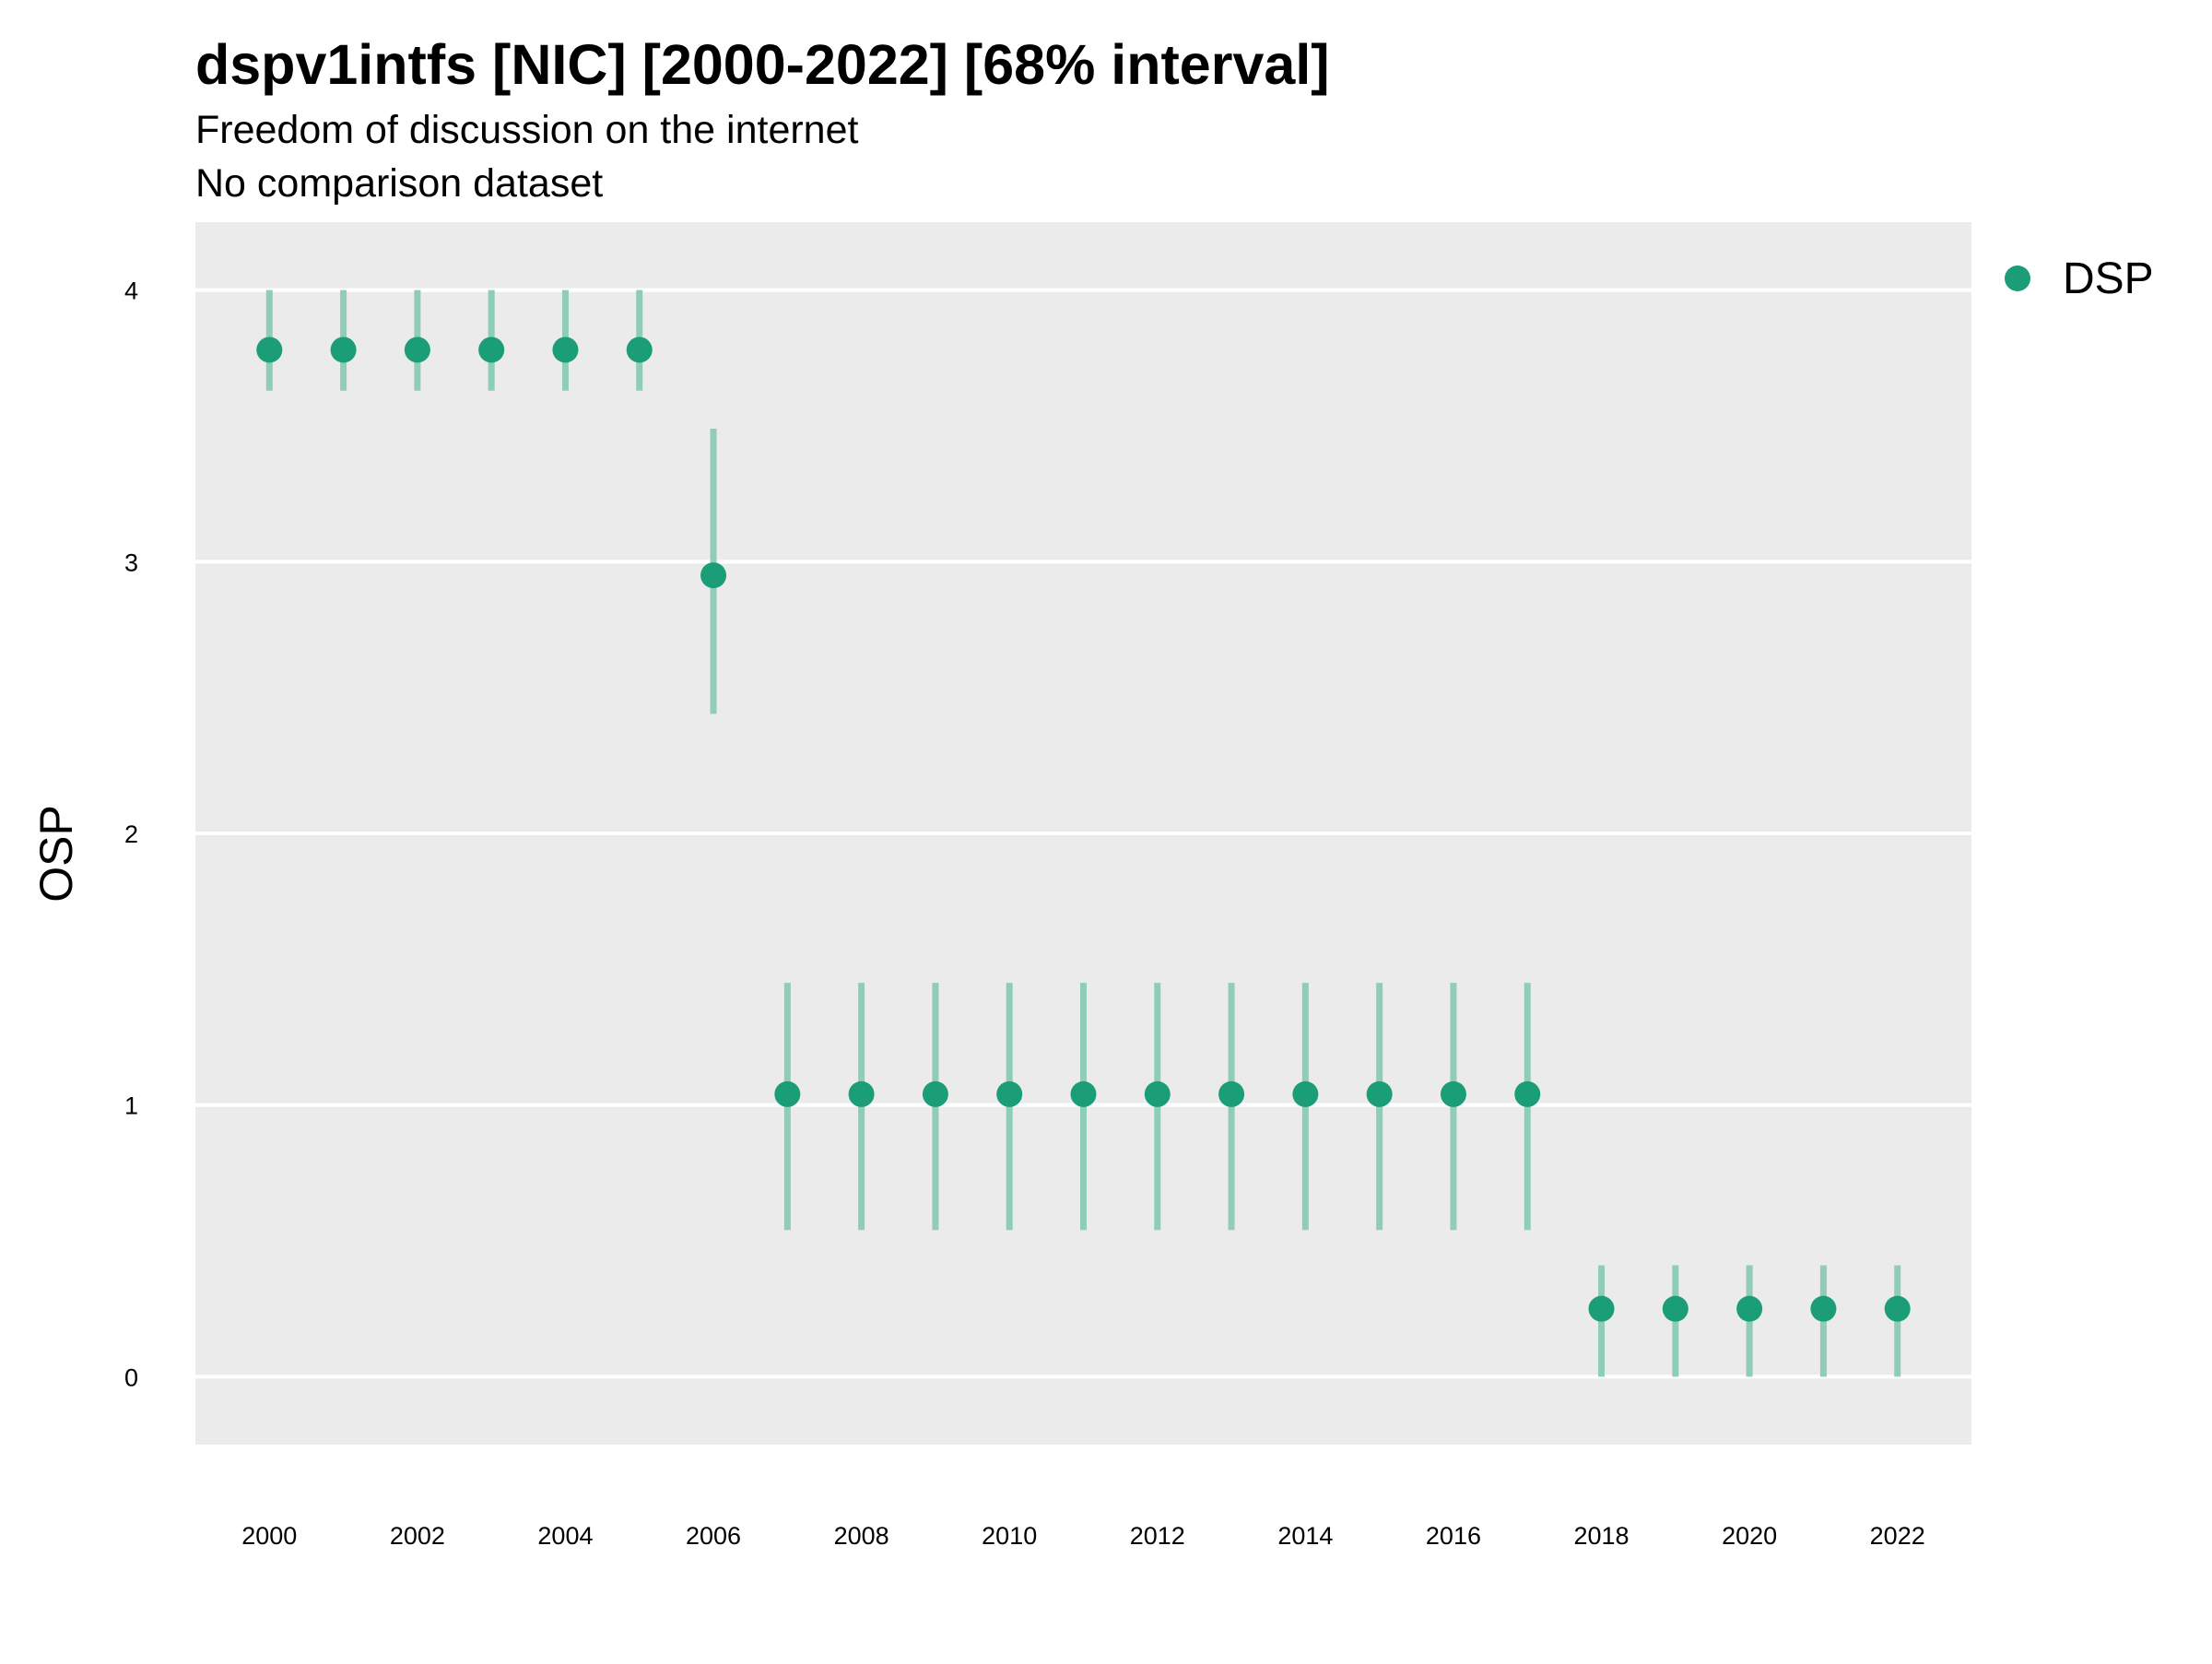 The height and width of the screenshot is (1664, 2212). I want to click on y-axis-label: OSP, so click(56, 854).